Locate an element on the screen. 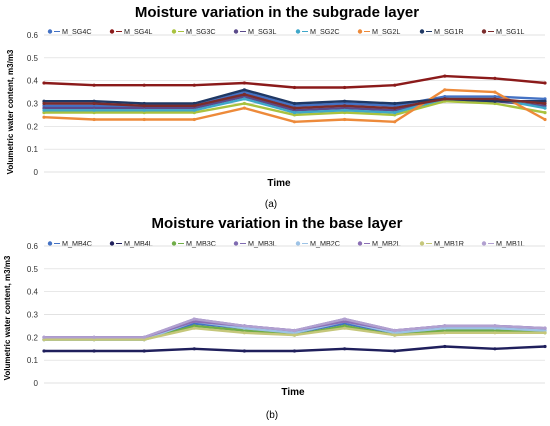 This screenshot has height=426, width=550. legend-label: M_SG1R is located at coordinates (449, 31).